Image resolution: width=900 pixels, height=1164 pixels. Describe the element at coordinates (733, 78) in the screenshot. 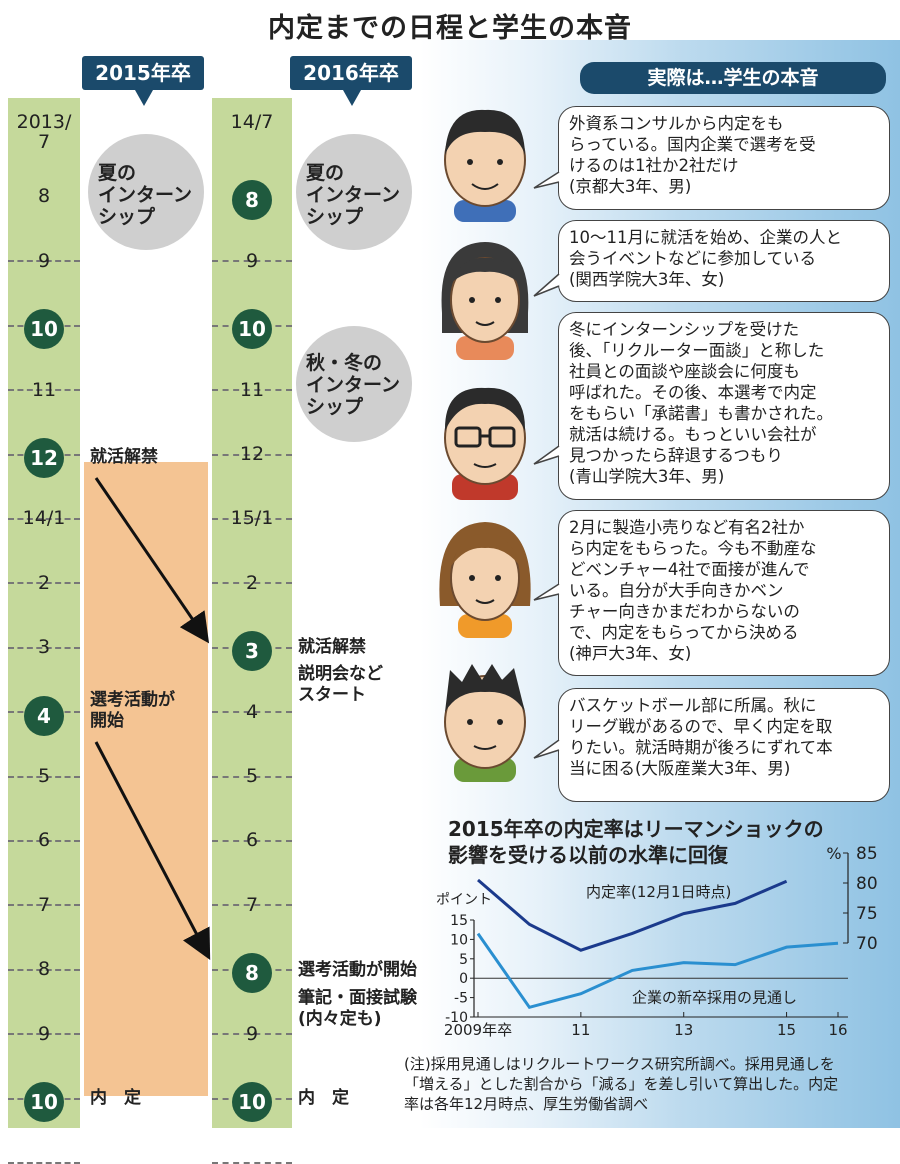

I see `right-header: 実際は…学生の本音` at that location.